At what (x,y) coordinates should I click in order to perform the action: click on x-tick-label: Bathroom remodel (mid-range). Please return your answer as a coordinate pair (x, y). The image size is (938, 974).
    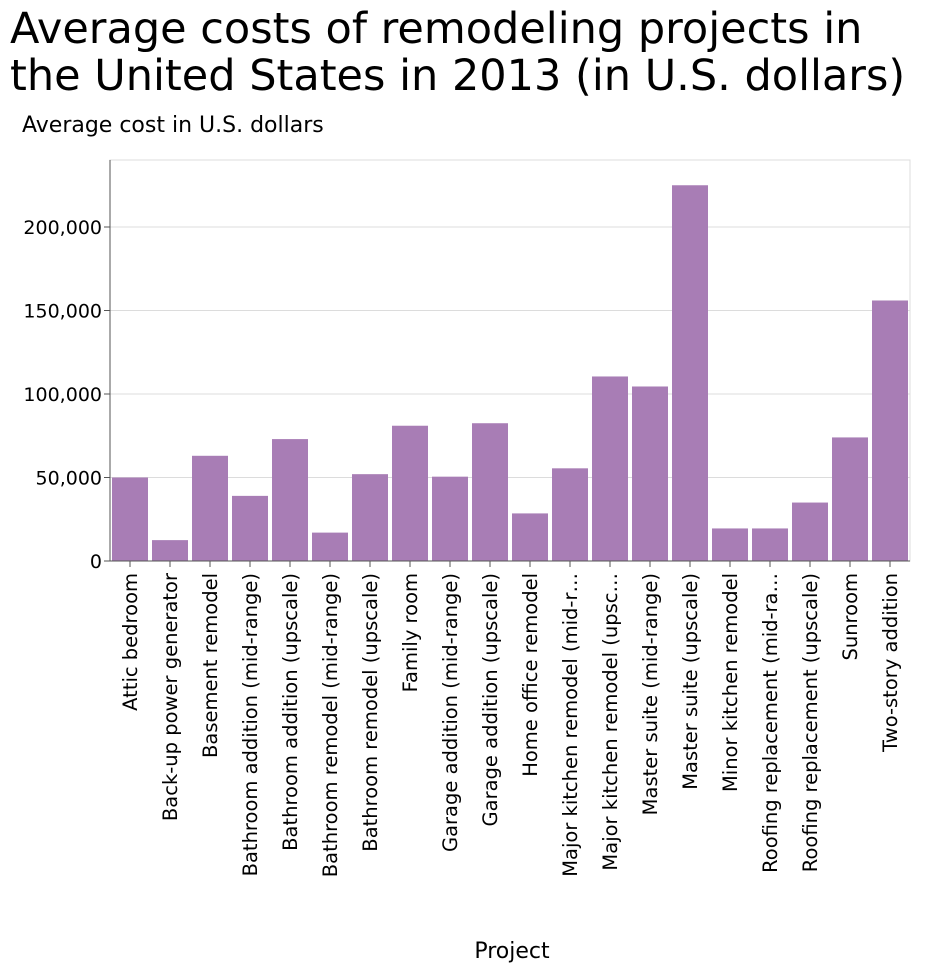
    Looking at the image, I should click on (330, 725).